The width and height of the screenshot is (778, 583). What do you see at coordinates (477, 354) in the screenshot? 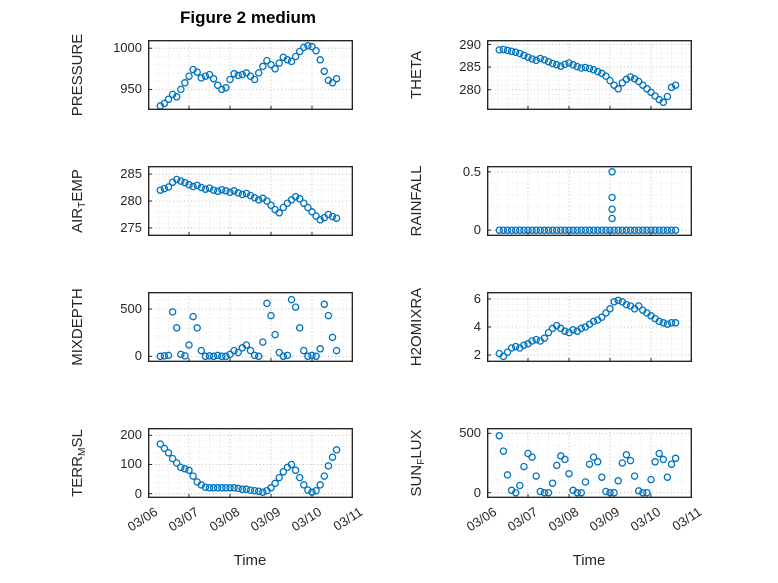
I see `y-tick-label: 2` at bounding box center [477, 354].